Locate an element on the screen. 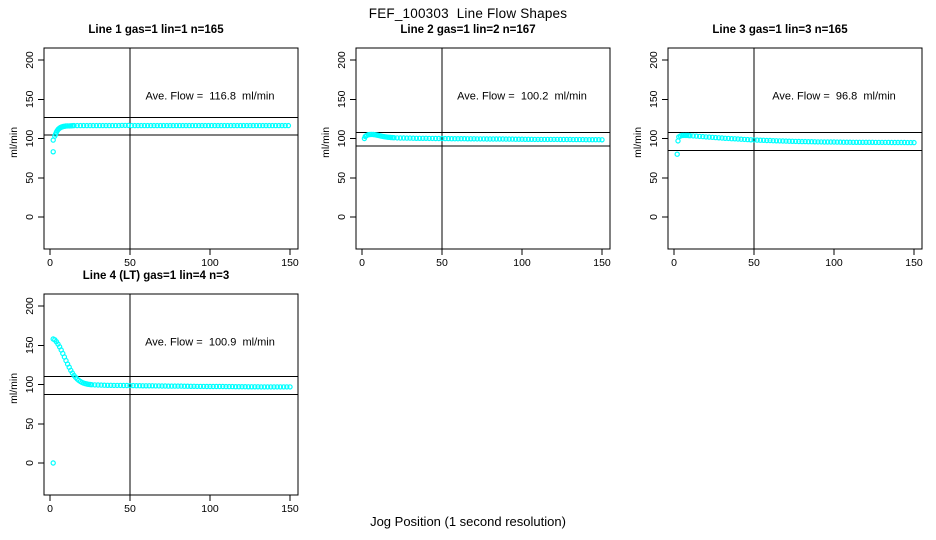 The image size is (936, 540). x-tick-label: 50 is located at coordinates (754, 262).